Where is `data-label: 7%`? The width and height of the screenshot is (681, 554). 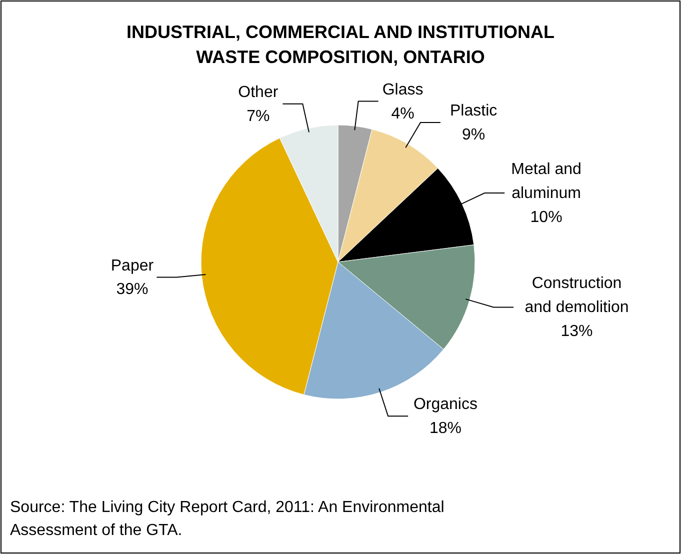
data-label: 7% is located at coordinates (258, 116).